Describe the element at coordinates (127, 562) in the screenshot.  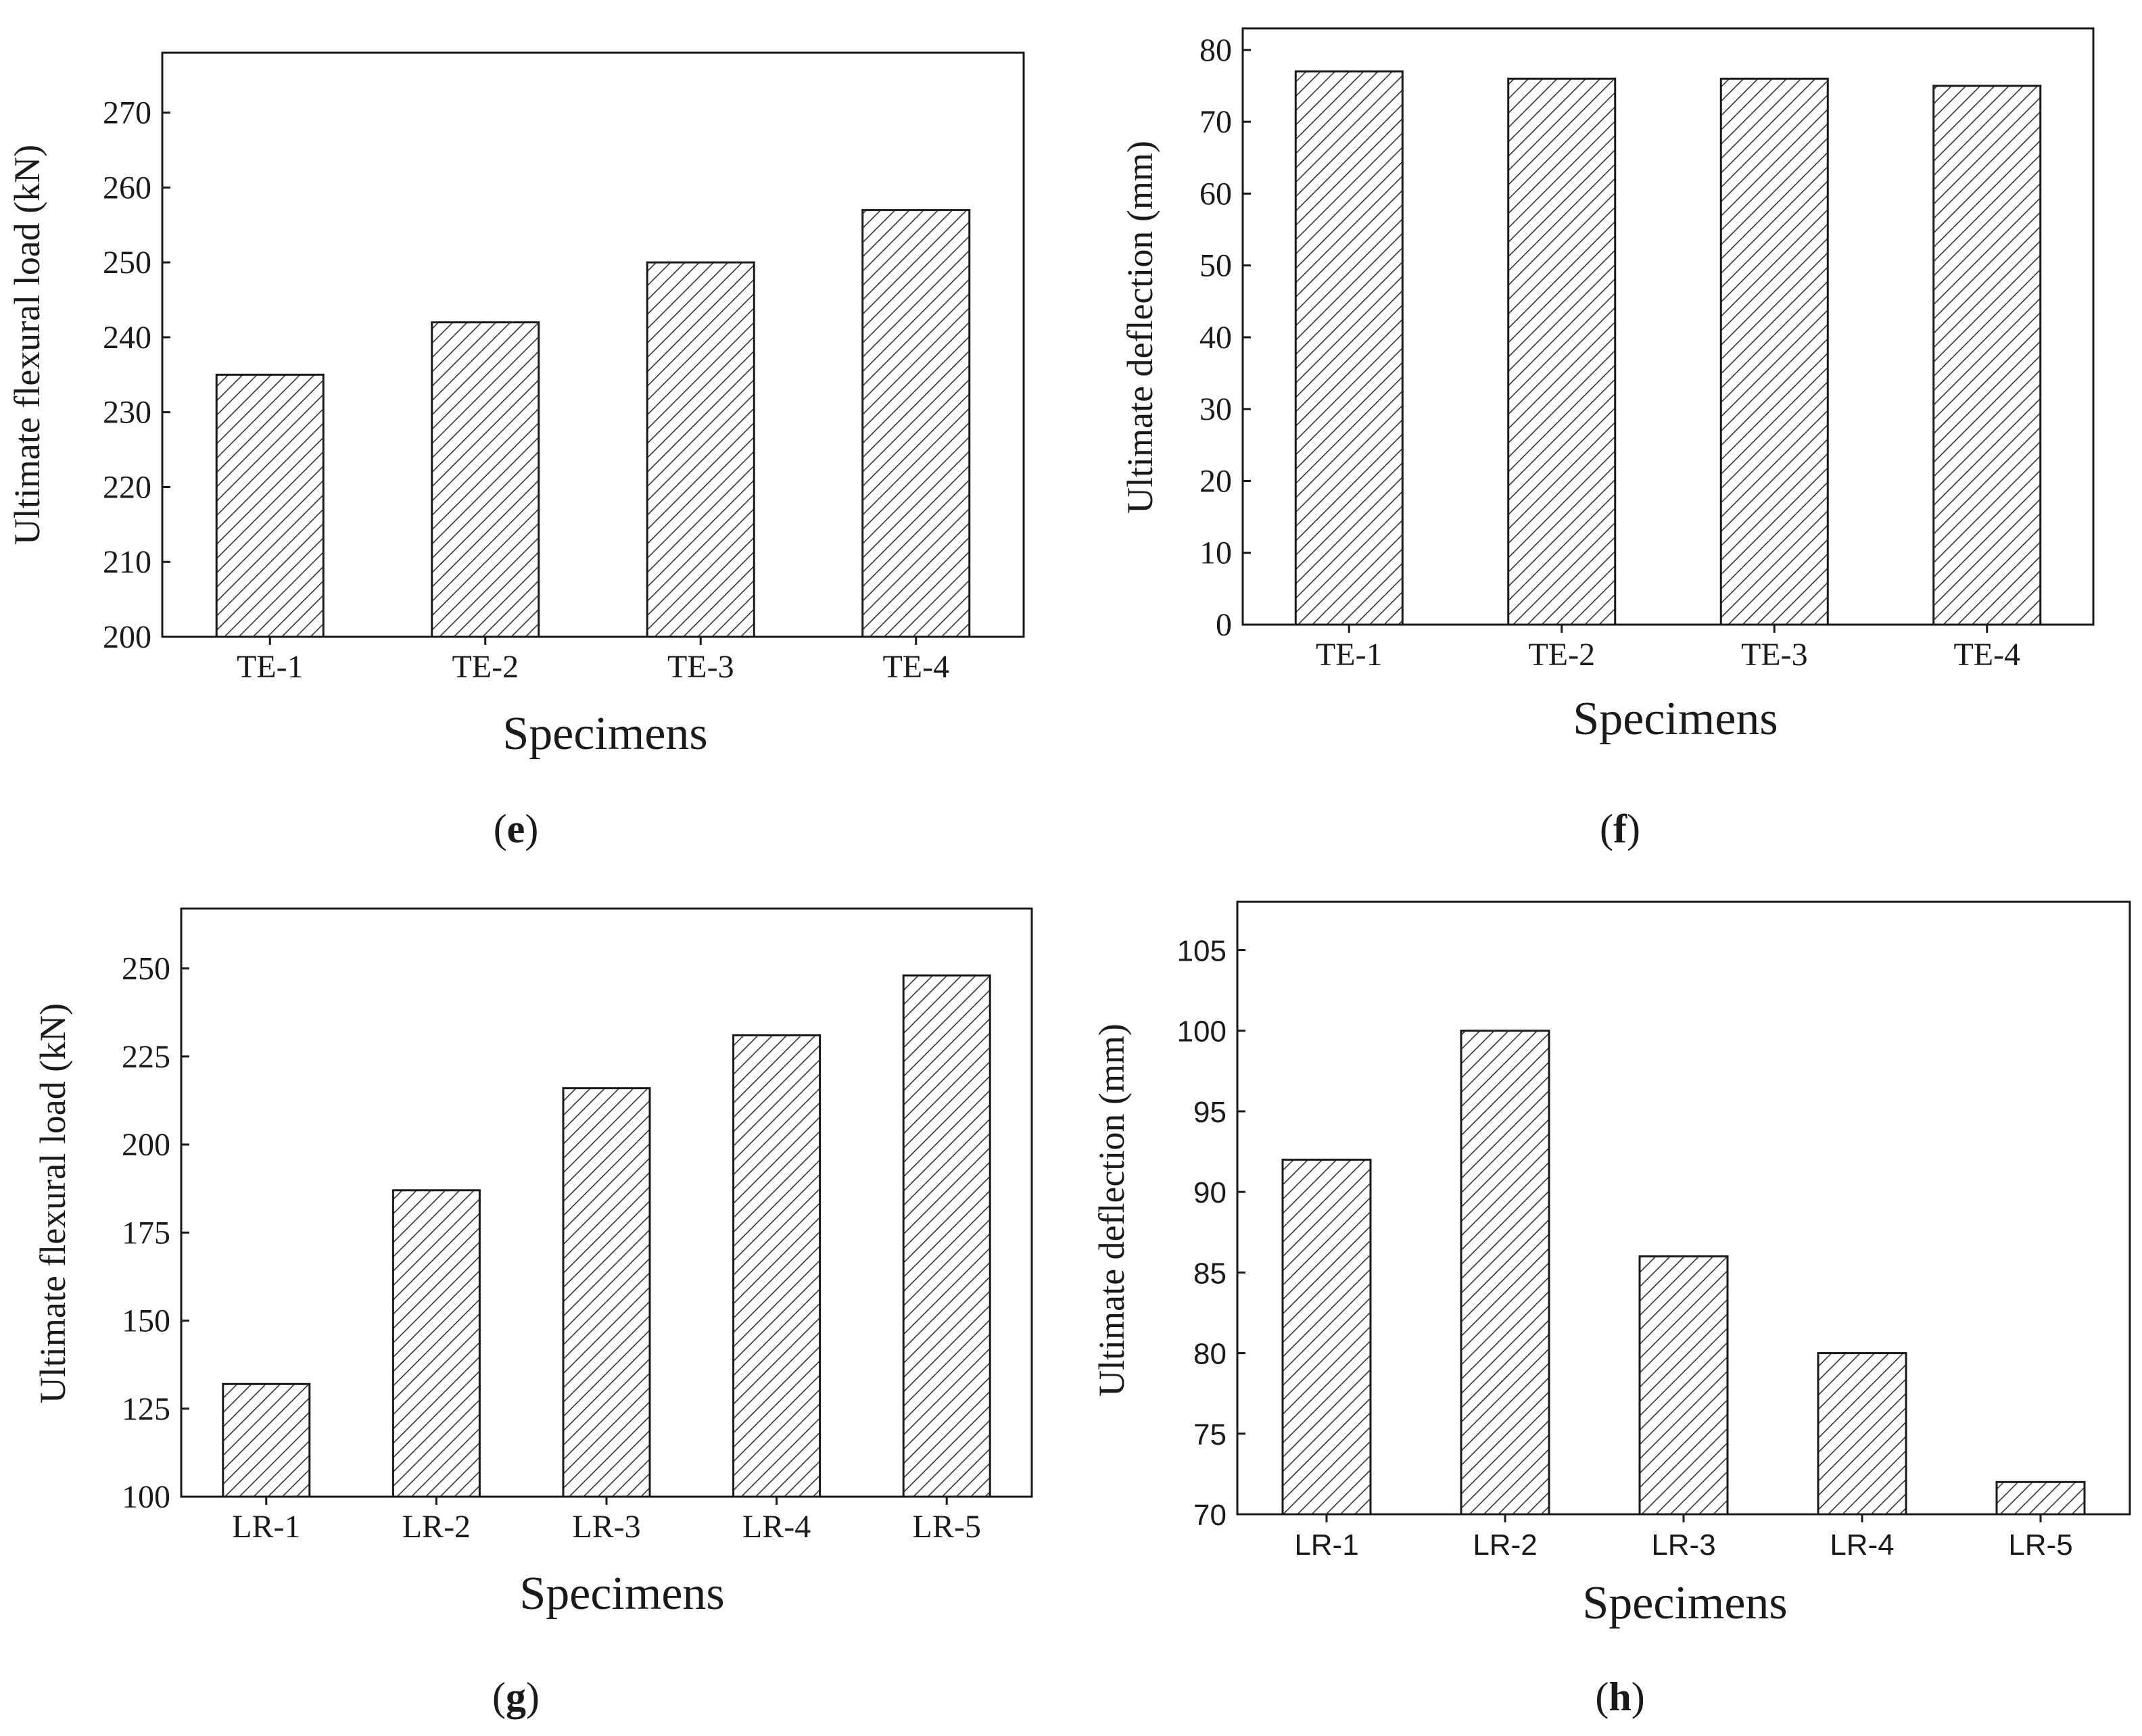
I see `y-tick-label: 210` at that location.